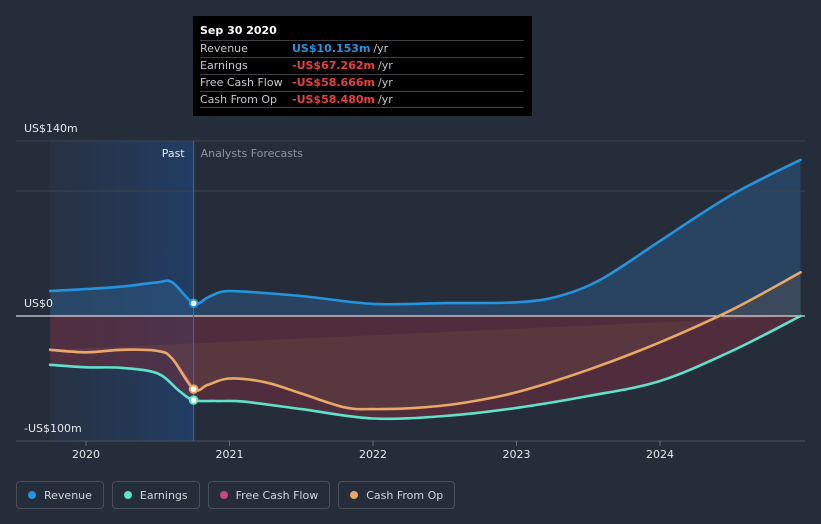  Describe the element at coordinates (333, 82) in the screenshot. I see `tooltip-value: -US$58.666m` at that location.